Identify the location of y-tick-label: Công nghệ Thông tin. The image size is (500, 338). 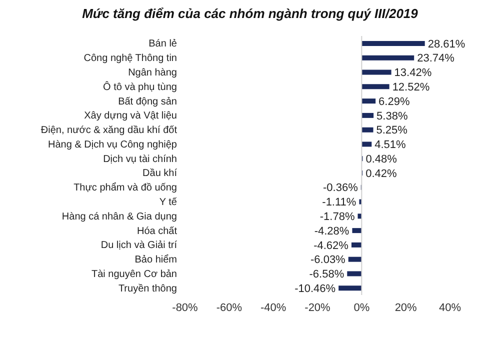
(130, 58).